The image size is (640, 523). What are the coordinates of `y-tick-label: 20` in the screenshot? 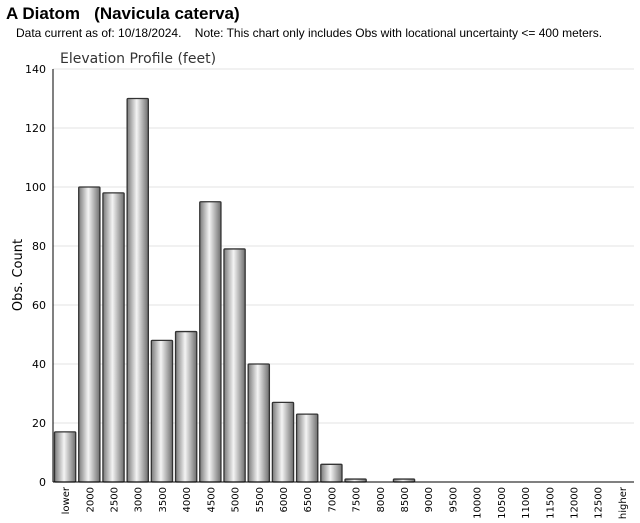 It's located at (39, 423).